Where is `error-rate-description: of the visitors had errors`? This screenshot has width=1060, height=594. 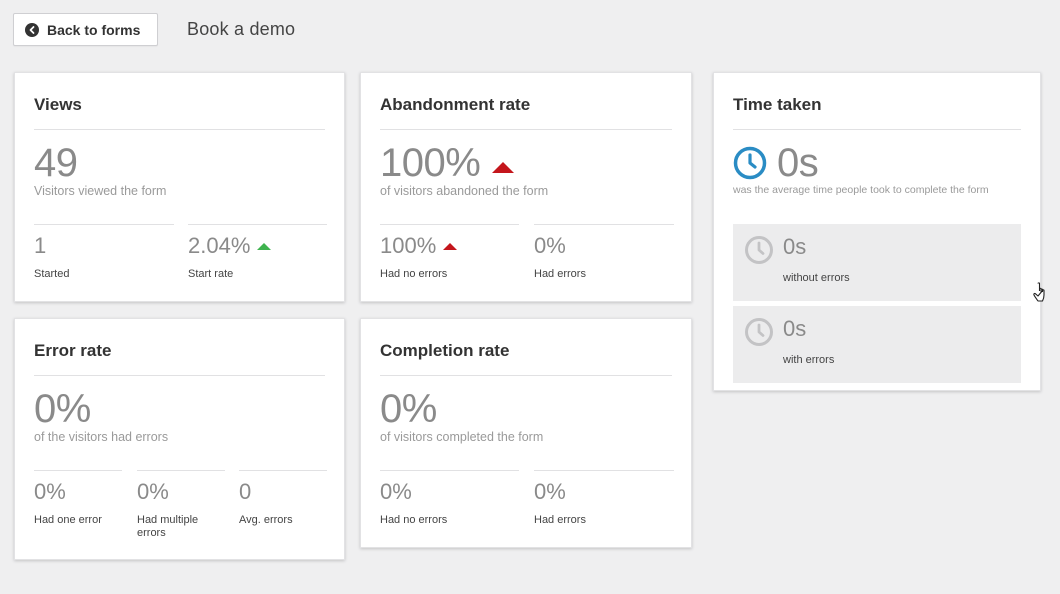 error-rate-description: of the visitors had errors is located at coordinates (101, 437).